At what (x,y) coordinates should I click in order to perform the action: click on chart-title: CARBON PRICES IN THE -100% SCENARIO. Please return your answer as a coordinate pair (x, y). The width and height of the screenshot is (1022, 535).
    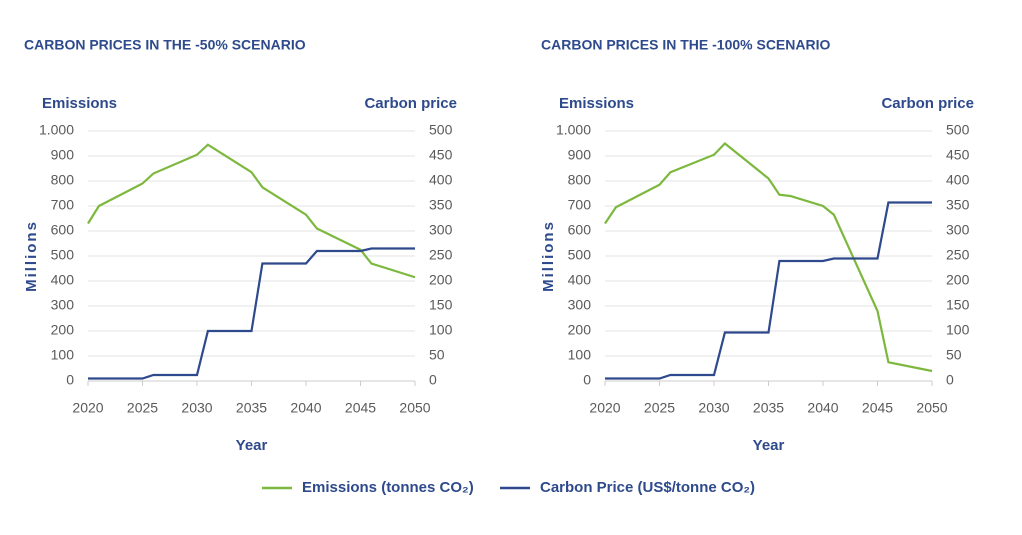
    Looking at the image, I should click on (685, 45).